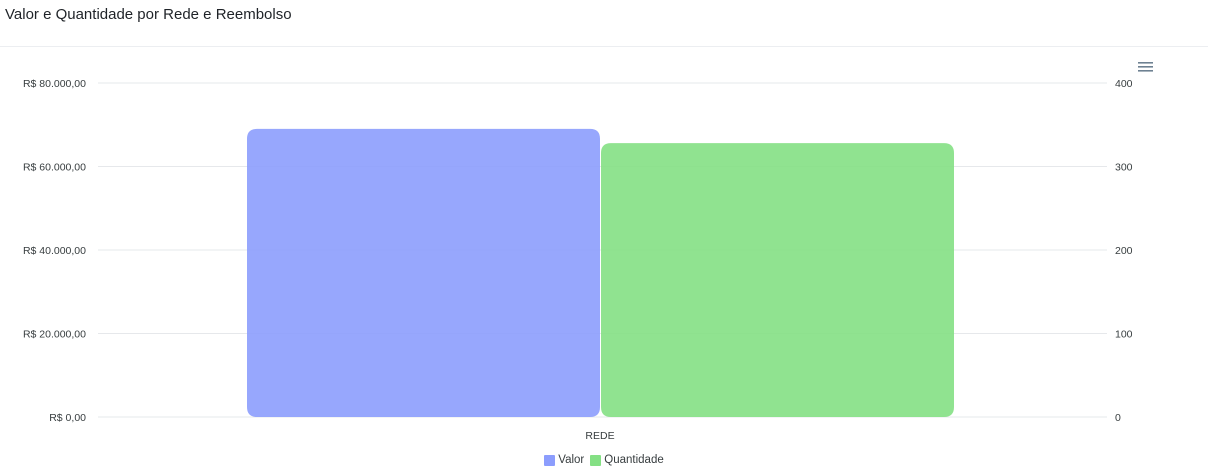  Describe the element at coordinates (634, 460) in the screenshot. I see `legend-label: Quantidade` at that location.